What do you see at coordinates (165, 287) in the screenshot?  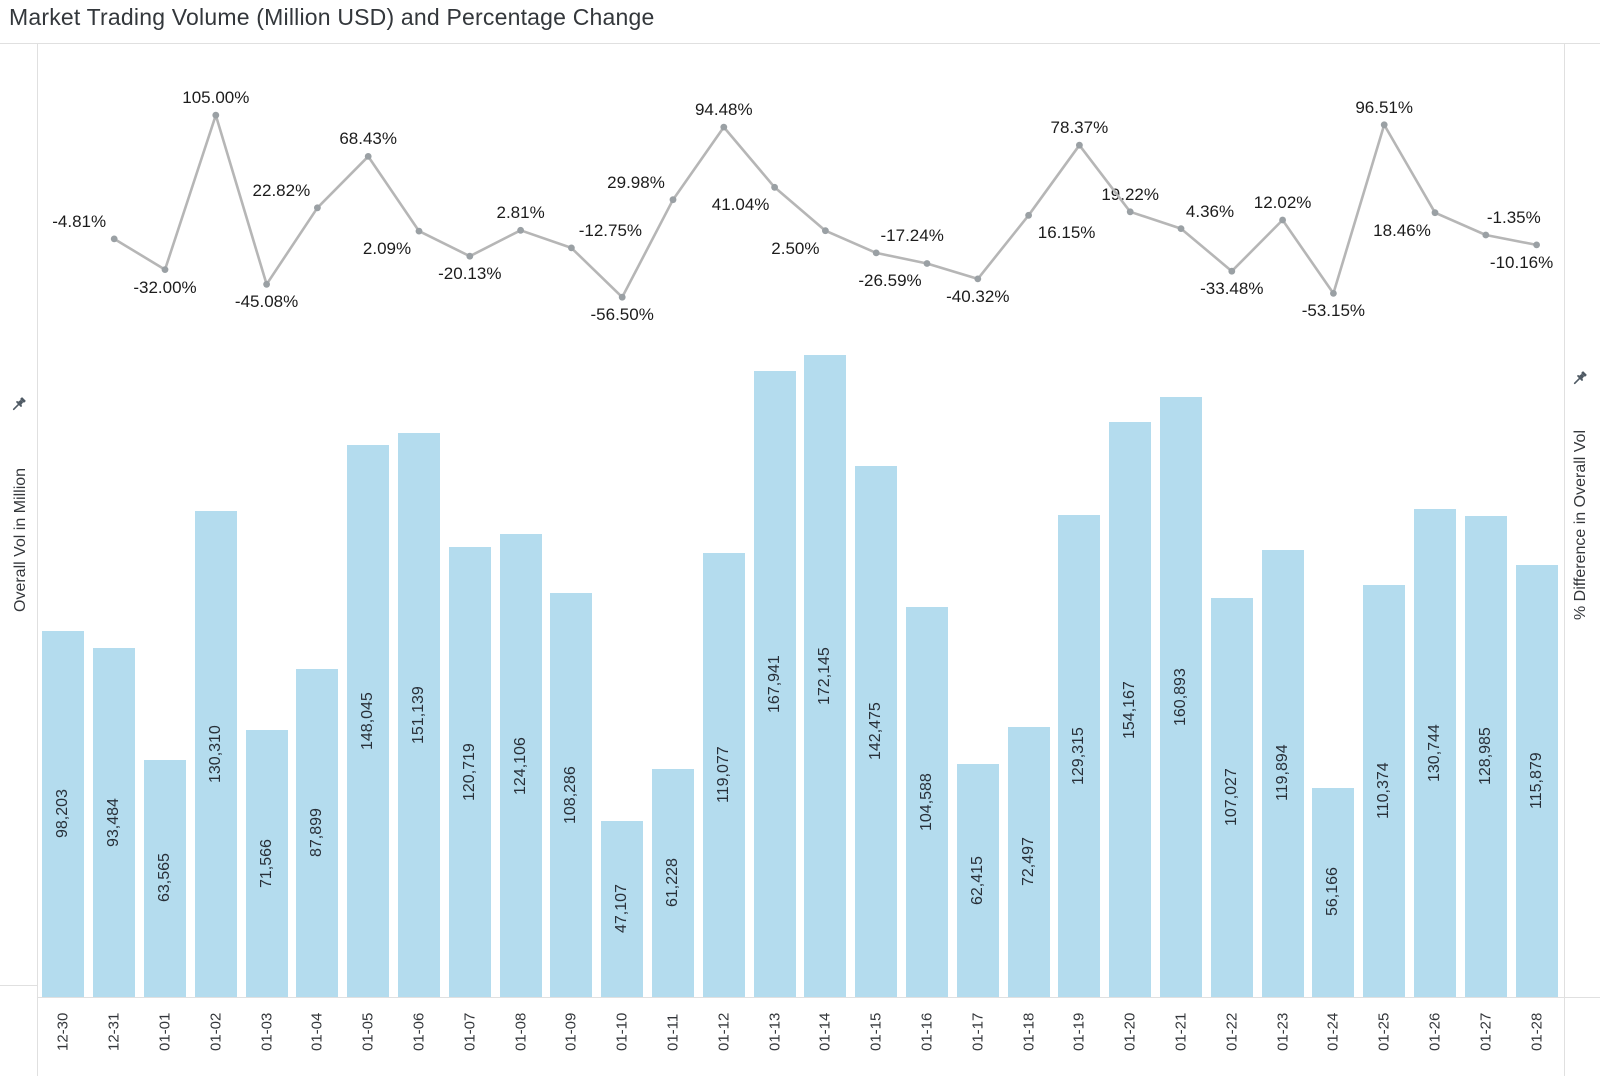 I see `pct-change-label: -32.00%` at bounding box center [165, 287].